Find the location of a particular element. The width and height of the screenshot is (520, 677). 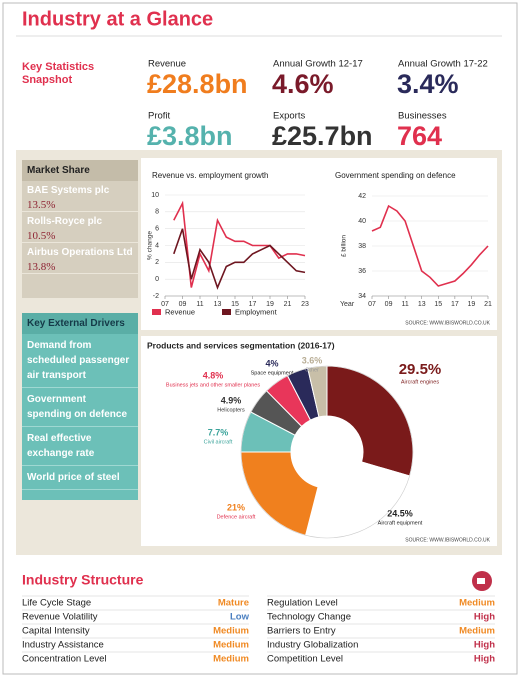

y-tick-label: 4 is located at coordinates (157, 245).